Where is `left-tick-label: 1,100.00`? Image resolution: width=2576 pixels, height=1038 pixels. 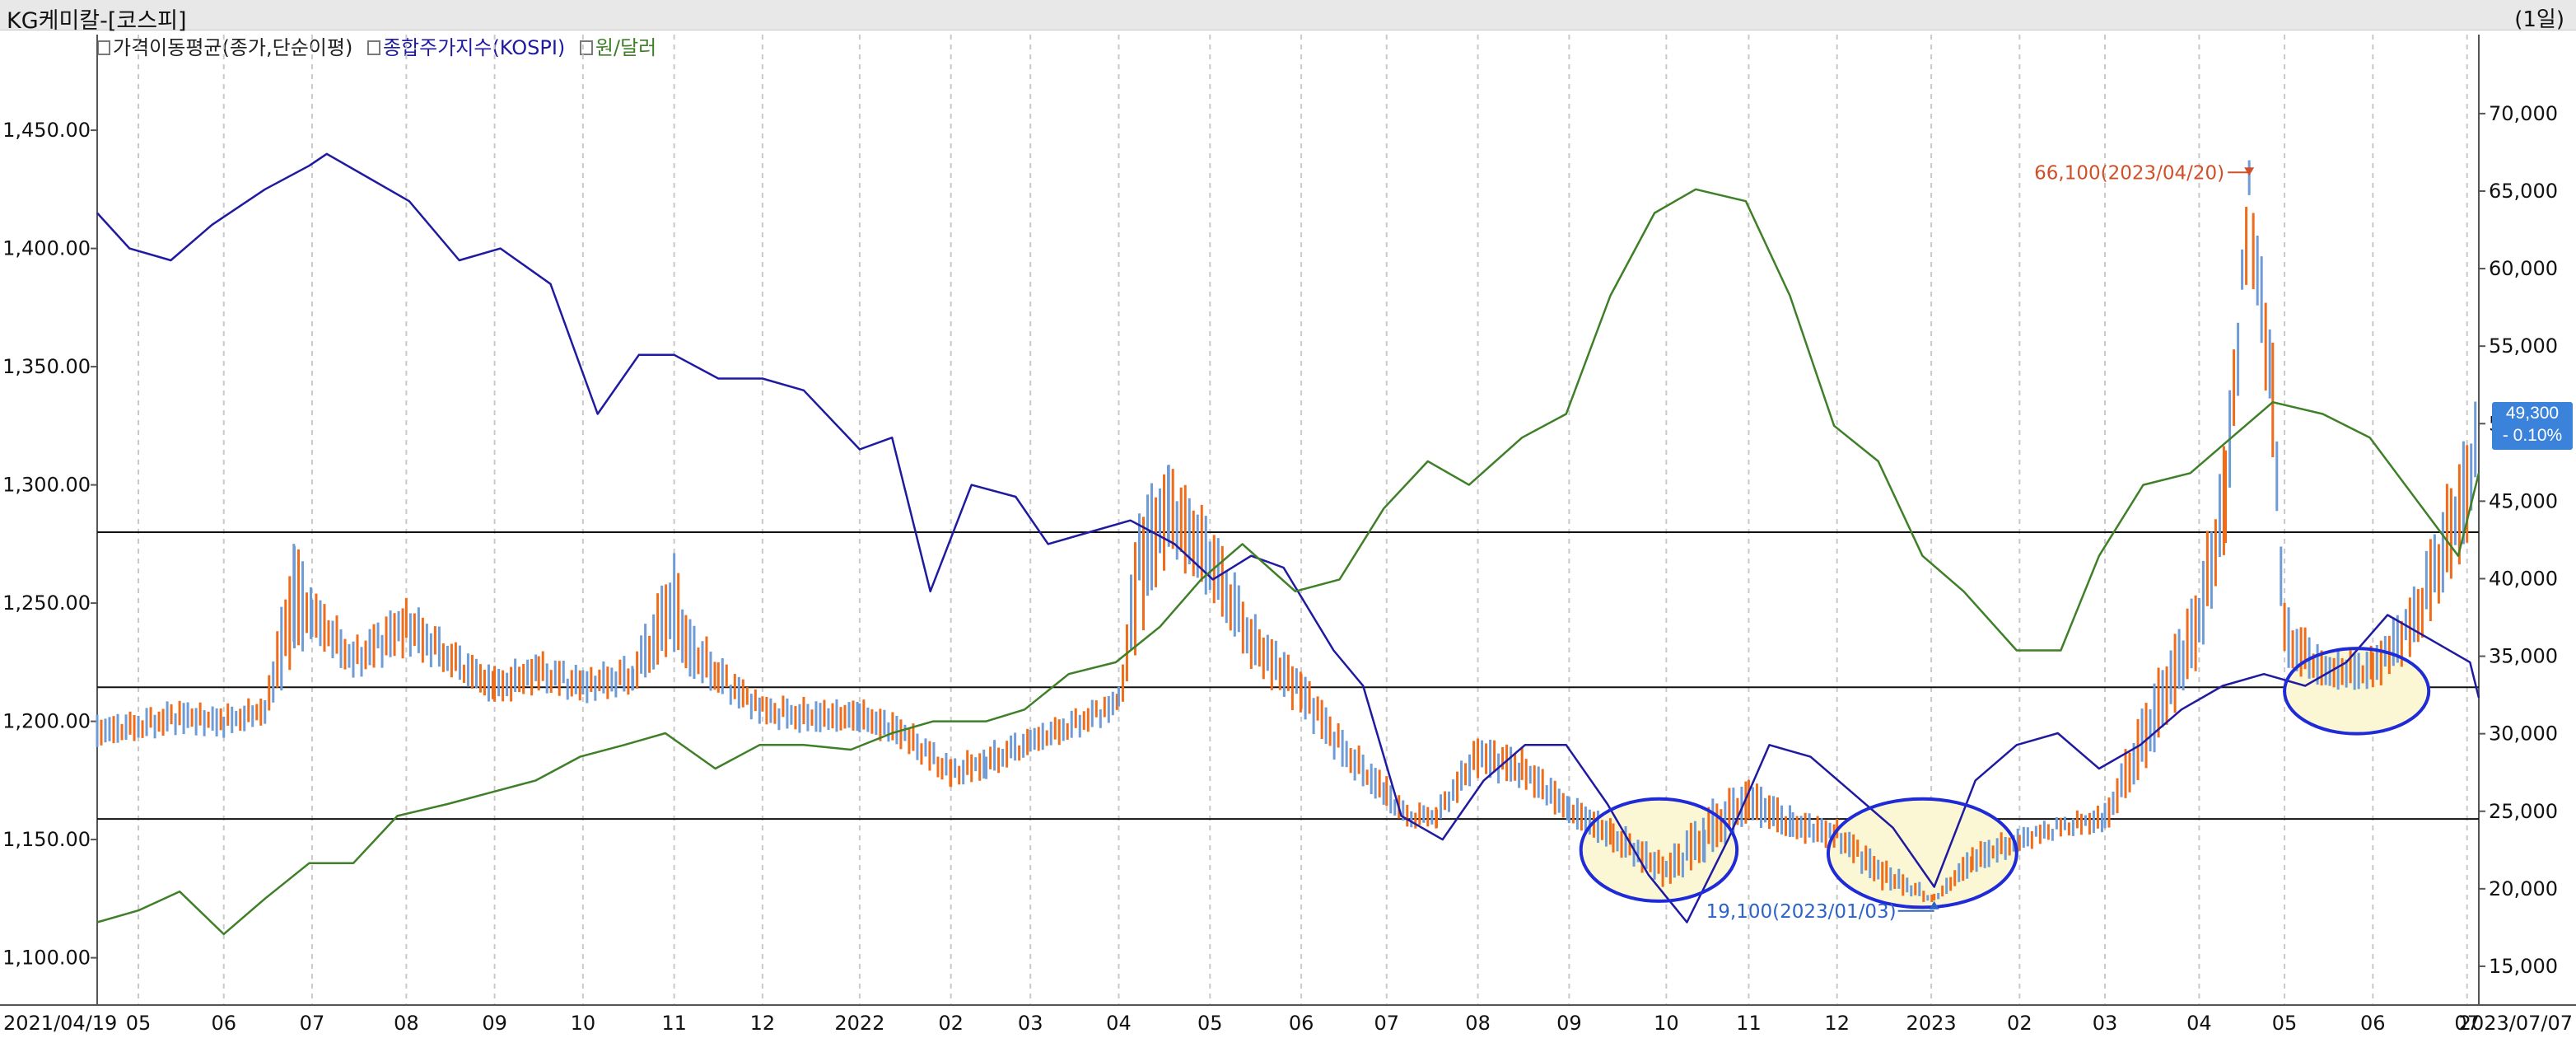
left-tick-label: 1,100.00 is located at coordinates (46, 958).